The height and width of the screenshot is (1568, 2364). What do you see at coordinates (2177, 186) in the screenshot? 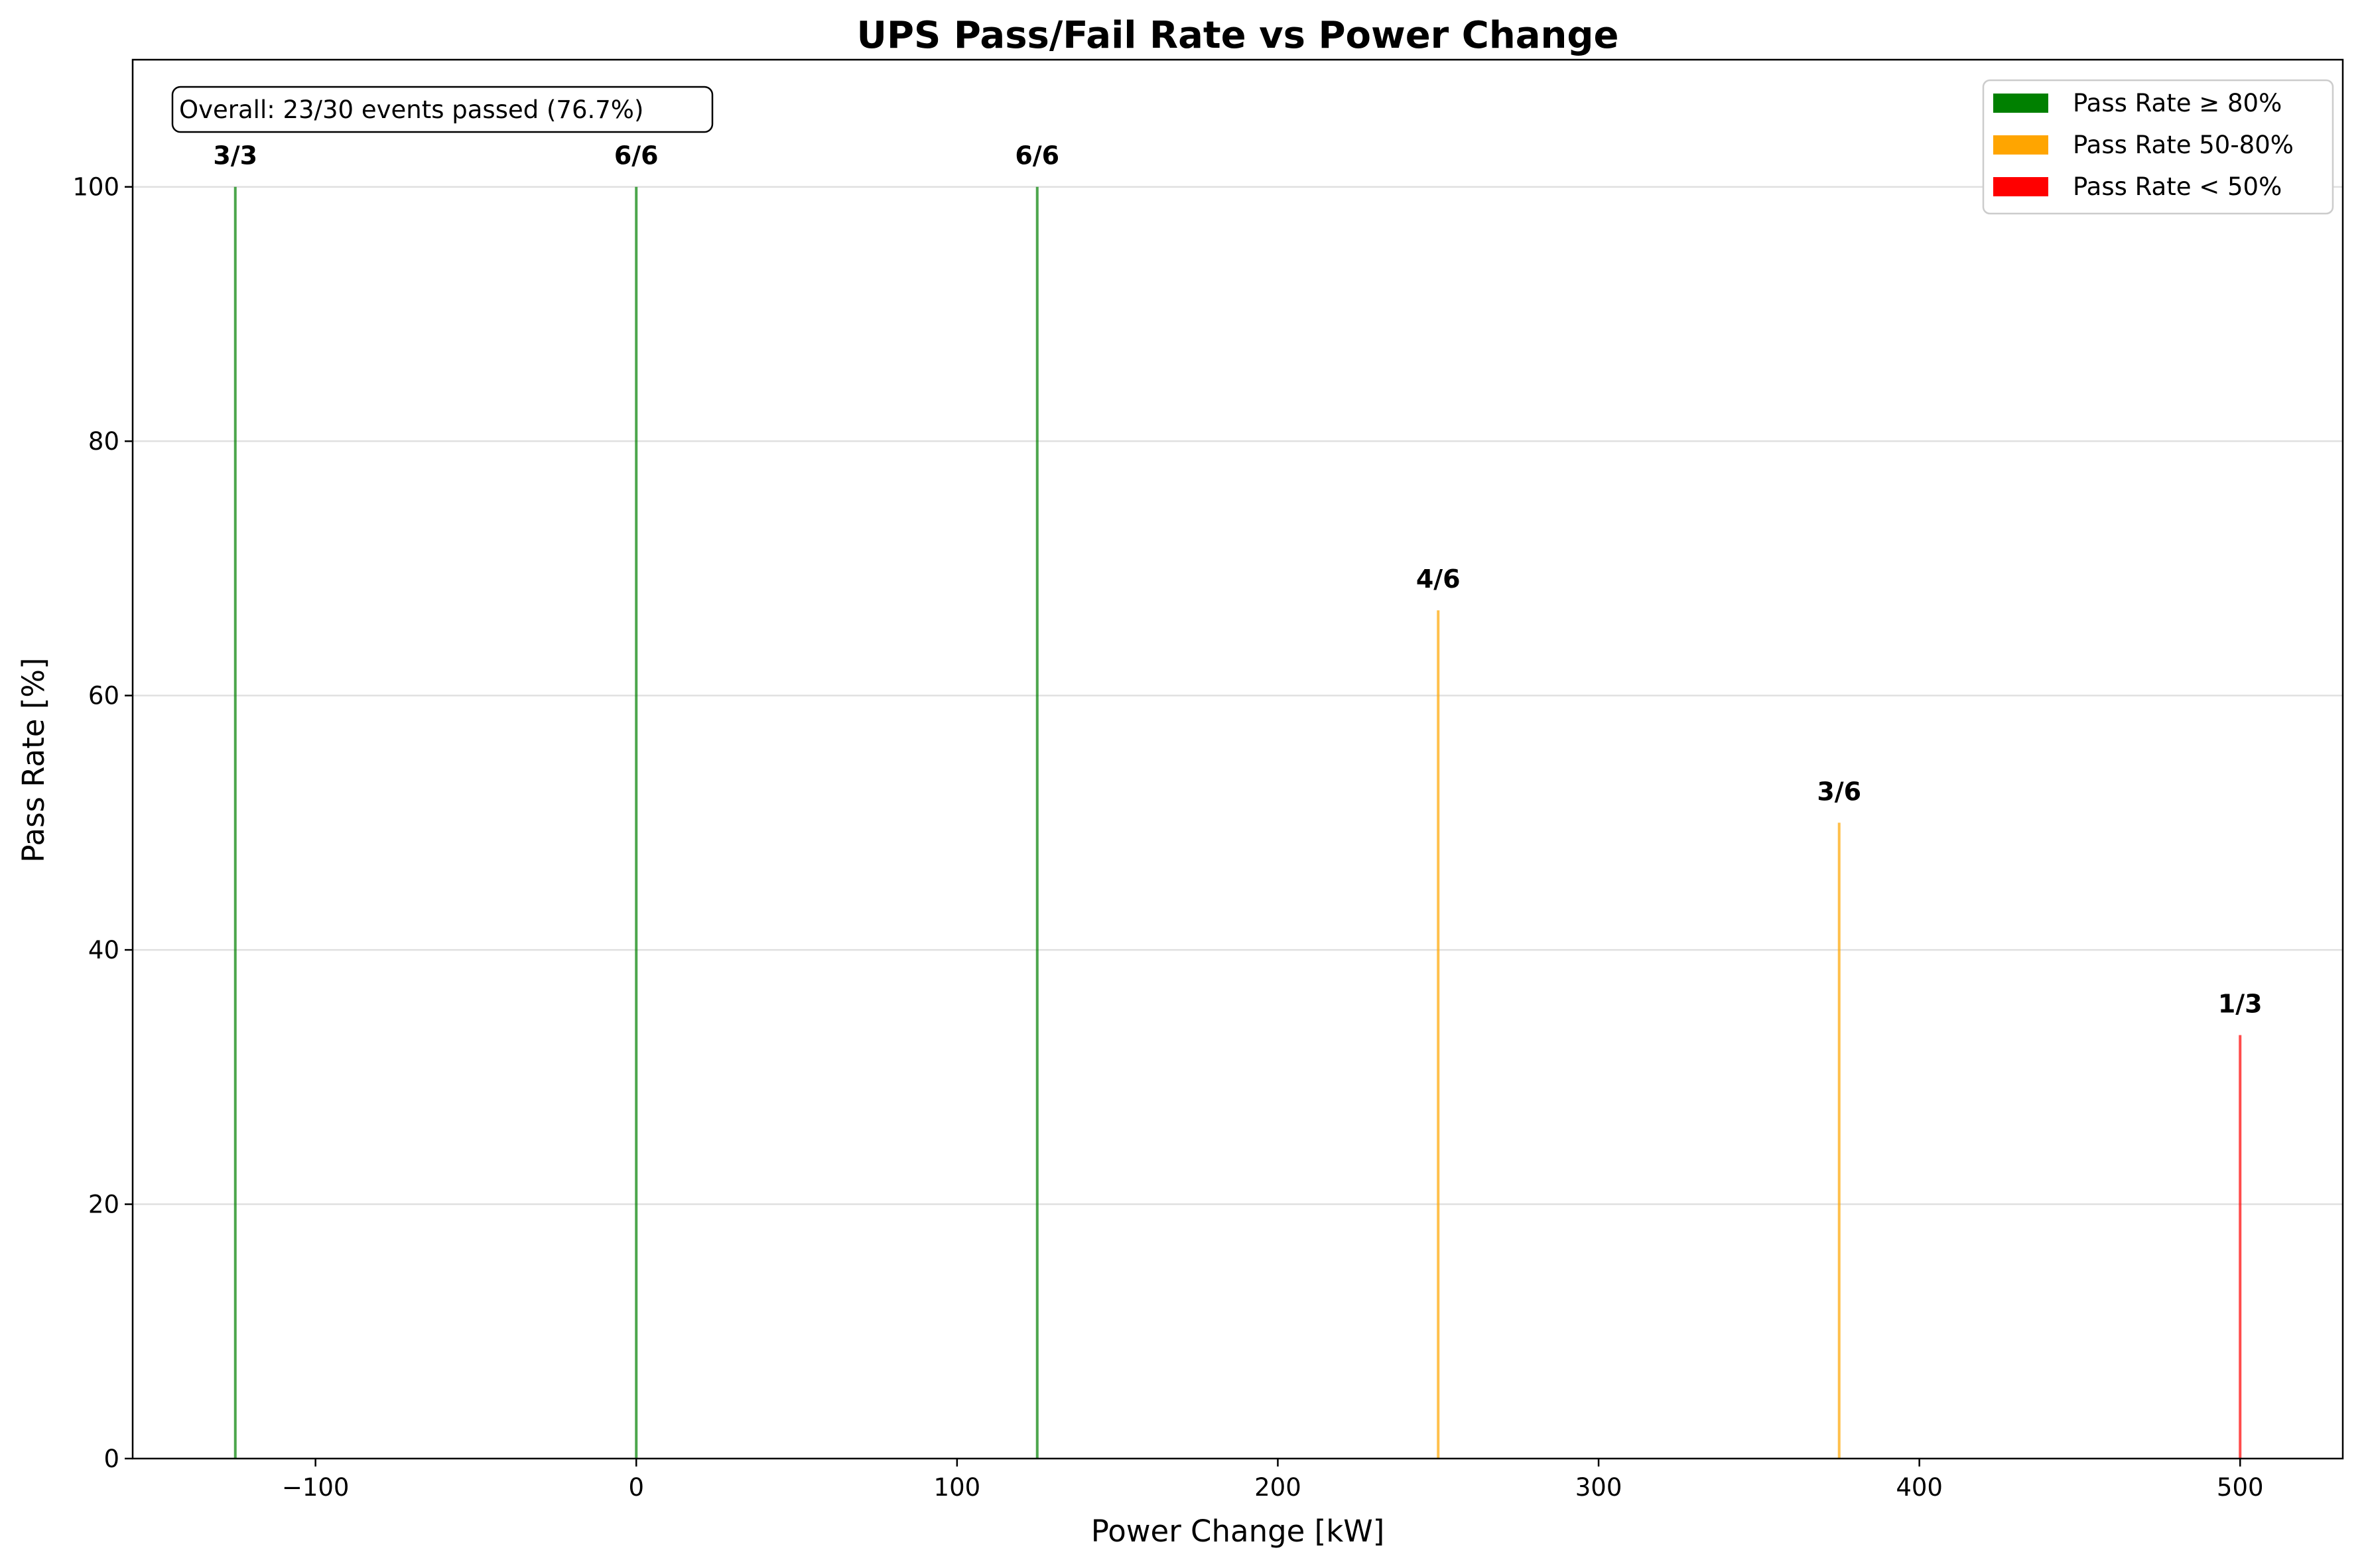
I see `legend-label-2: Pass Rate < 50%` at bounding box center [2177, 186].